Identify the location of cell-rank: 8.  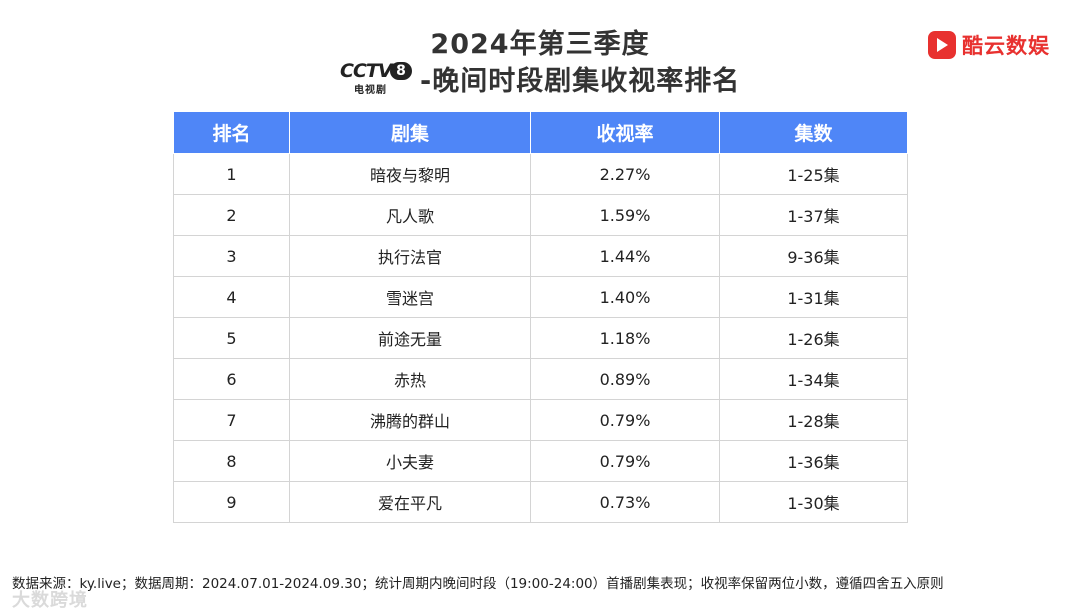
(231, 461).